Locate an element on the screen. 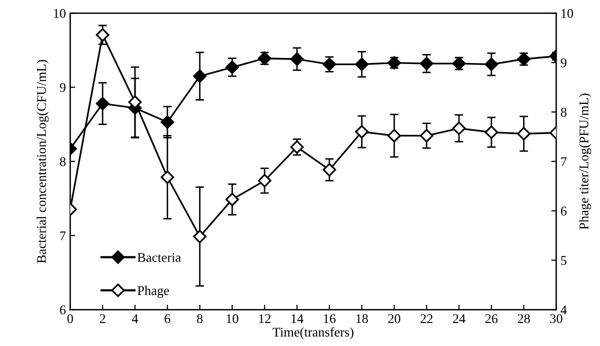 Image resolution: width=600 pixels, height=346 pixels. x-tick-label: 18 is located at coordinates (362, 319).